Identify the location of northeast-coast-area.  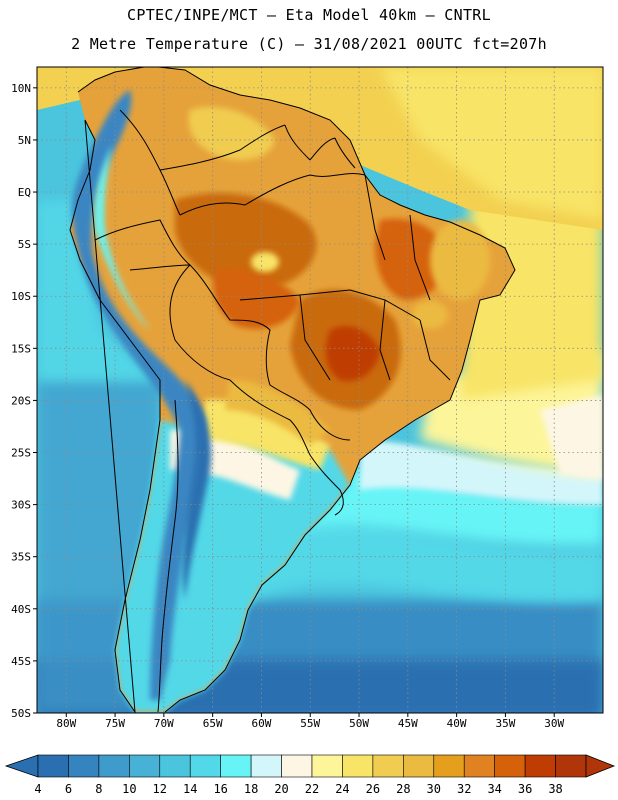
(460, 260).